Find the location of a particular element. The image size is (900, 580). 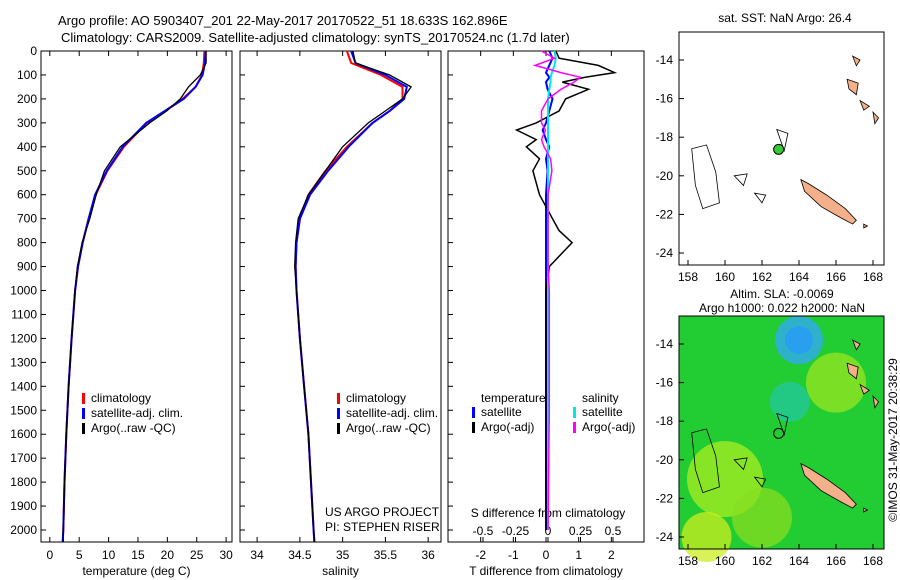

map-x-tick-label: 160 is located at coordinates (725, 561).